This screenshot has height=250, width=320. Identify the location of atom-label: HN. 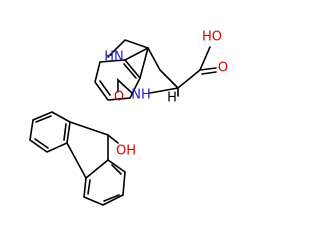
(114, 57).